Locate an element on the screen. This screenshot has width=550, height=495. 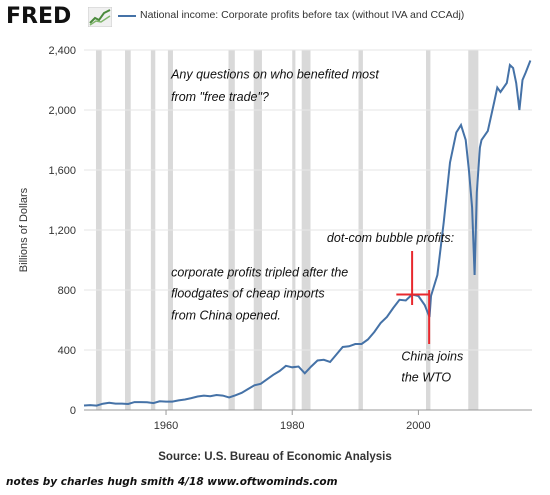
annotation-6: China joins is located at coordinates (432, 357).